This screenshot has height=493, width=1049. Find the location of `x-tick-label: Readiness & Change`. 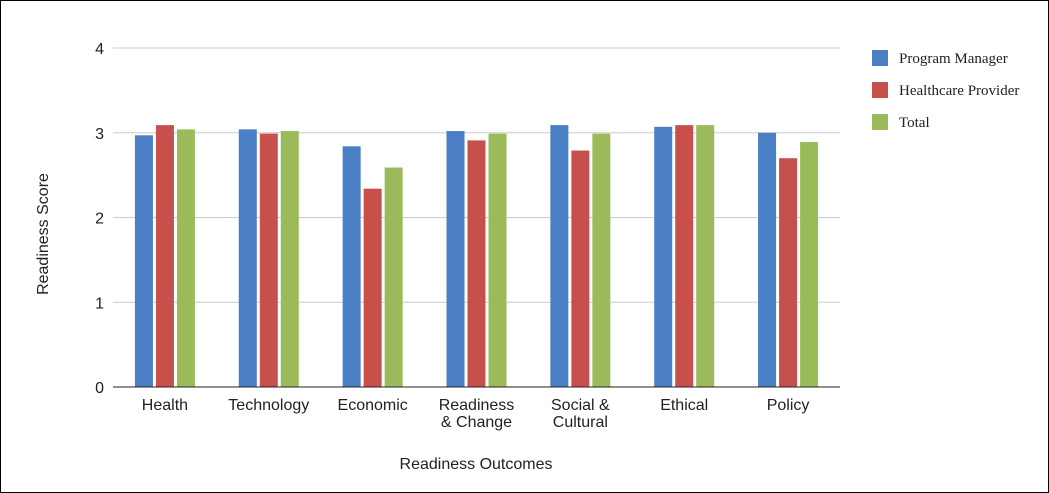

x-tick-label: Readiness & Change is located at coordinates (477, 414).